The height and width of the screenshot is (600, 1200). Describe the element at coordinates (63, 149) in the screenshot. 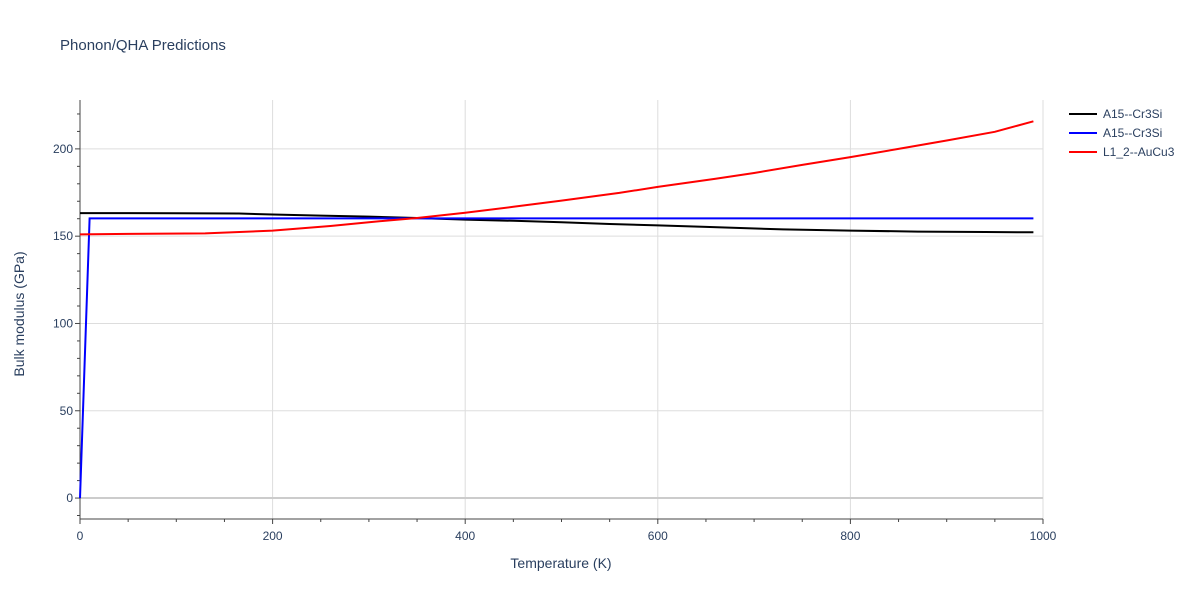

I see `y-tick-label: 200` at that location.